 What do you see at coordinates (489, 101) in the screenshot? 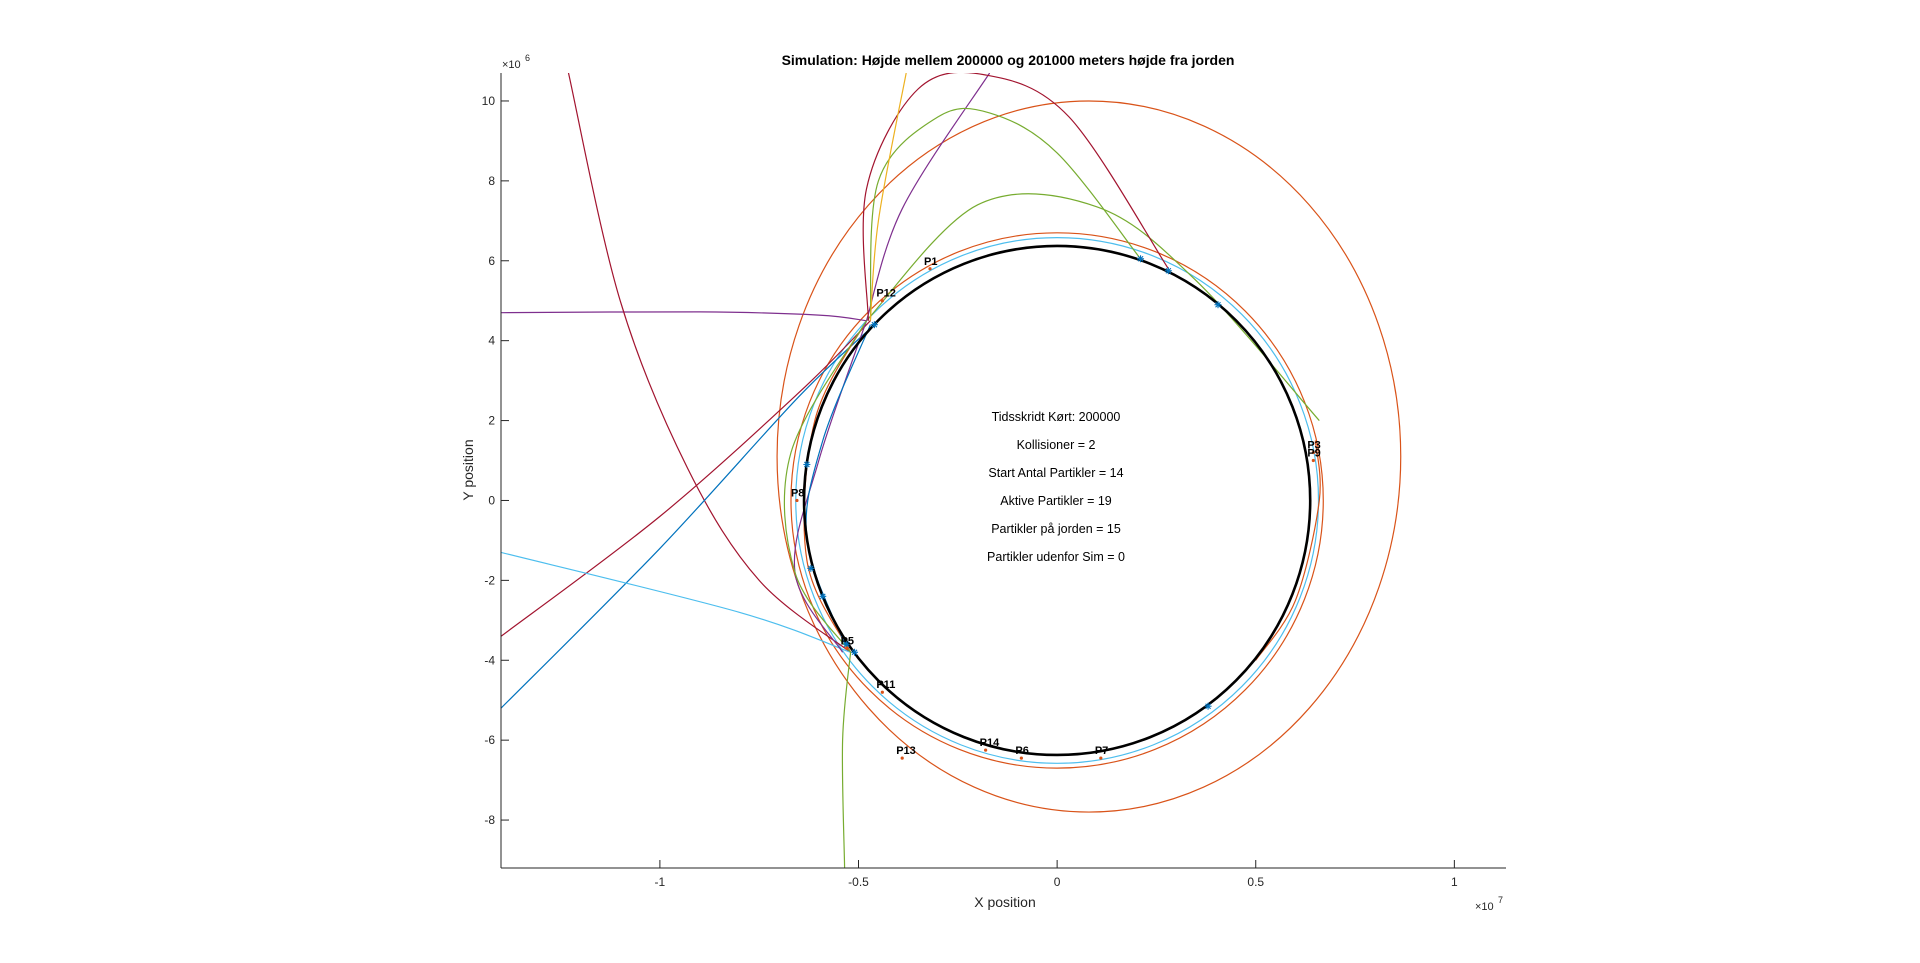
I see `y-tick-label: 10` at bounding box center [489, 101].